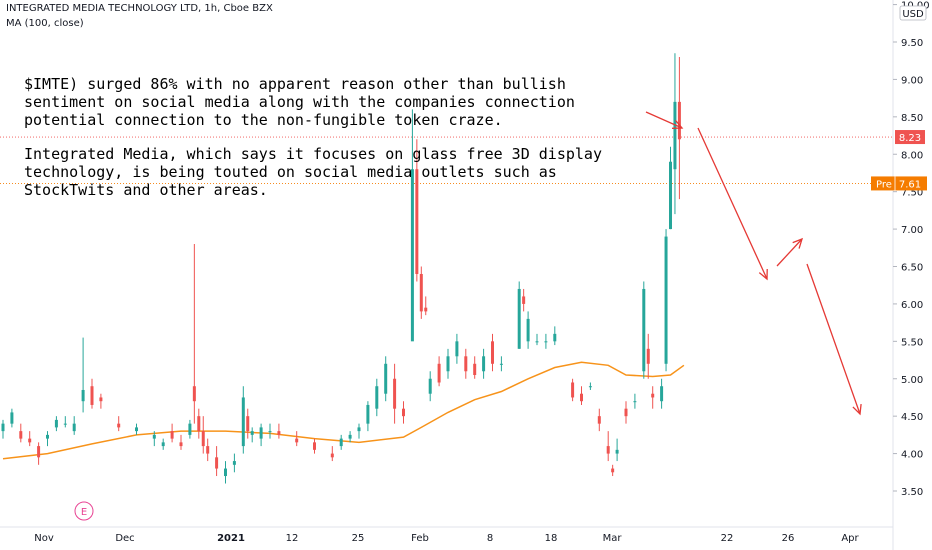 This screenshot has width=932, height=550. I want to click on time-tick-label: 12, so click(292, 538).